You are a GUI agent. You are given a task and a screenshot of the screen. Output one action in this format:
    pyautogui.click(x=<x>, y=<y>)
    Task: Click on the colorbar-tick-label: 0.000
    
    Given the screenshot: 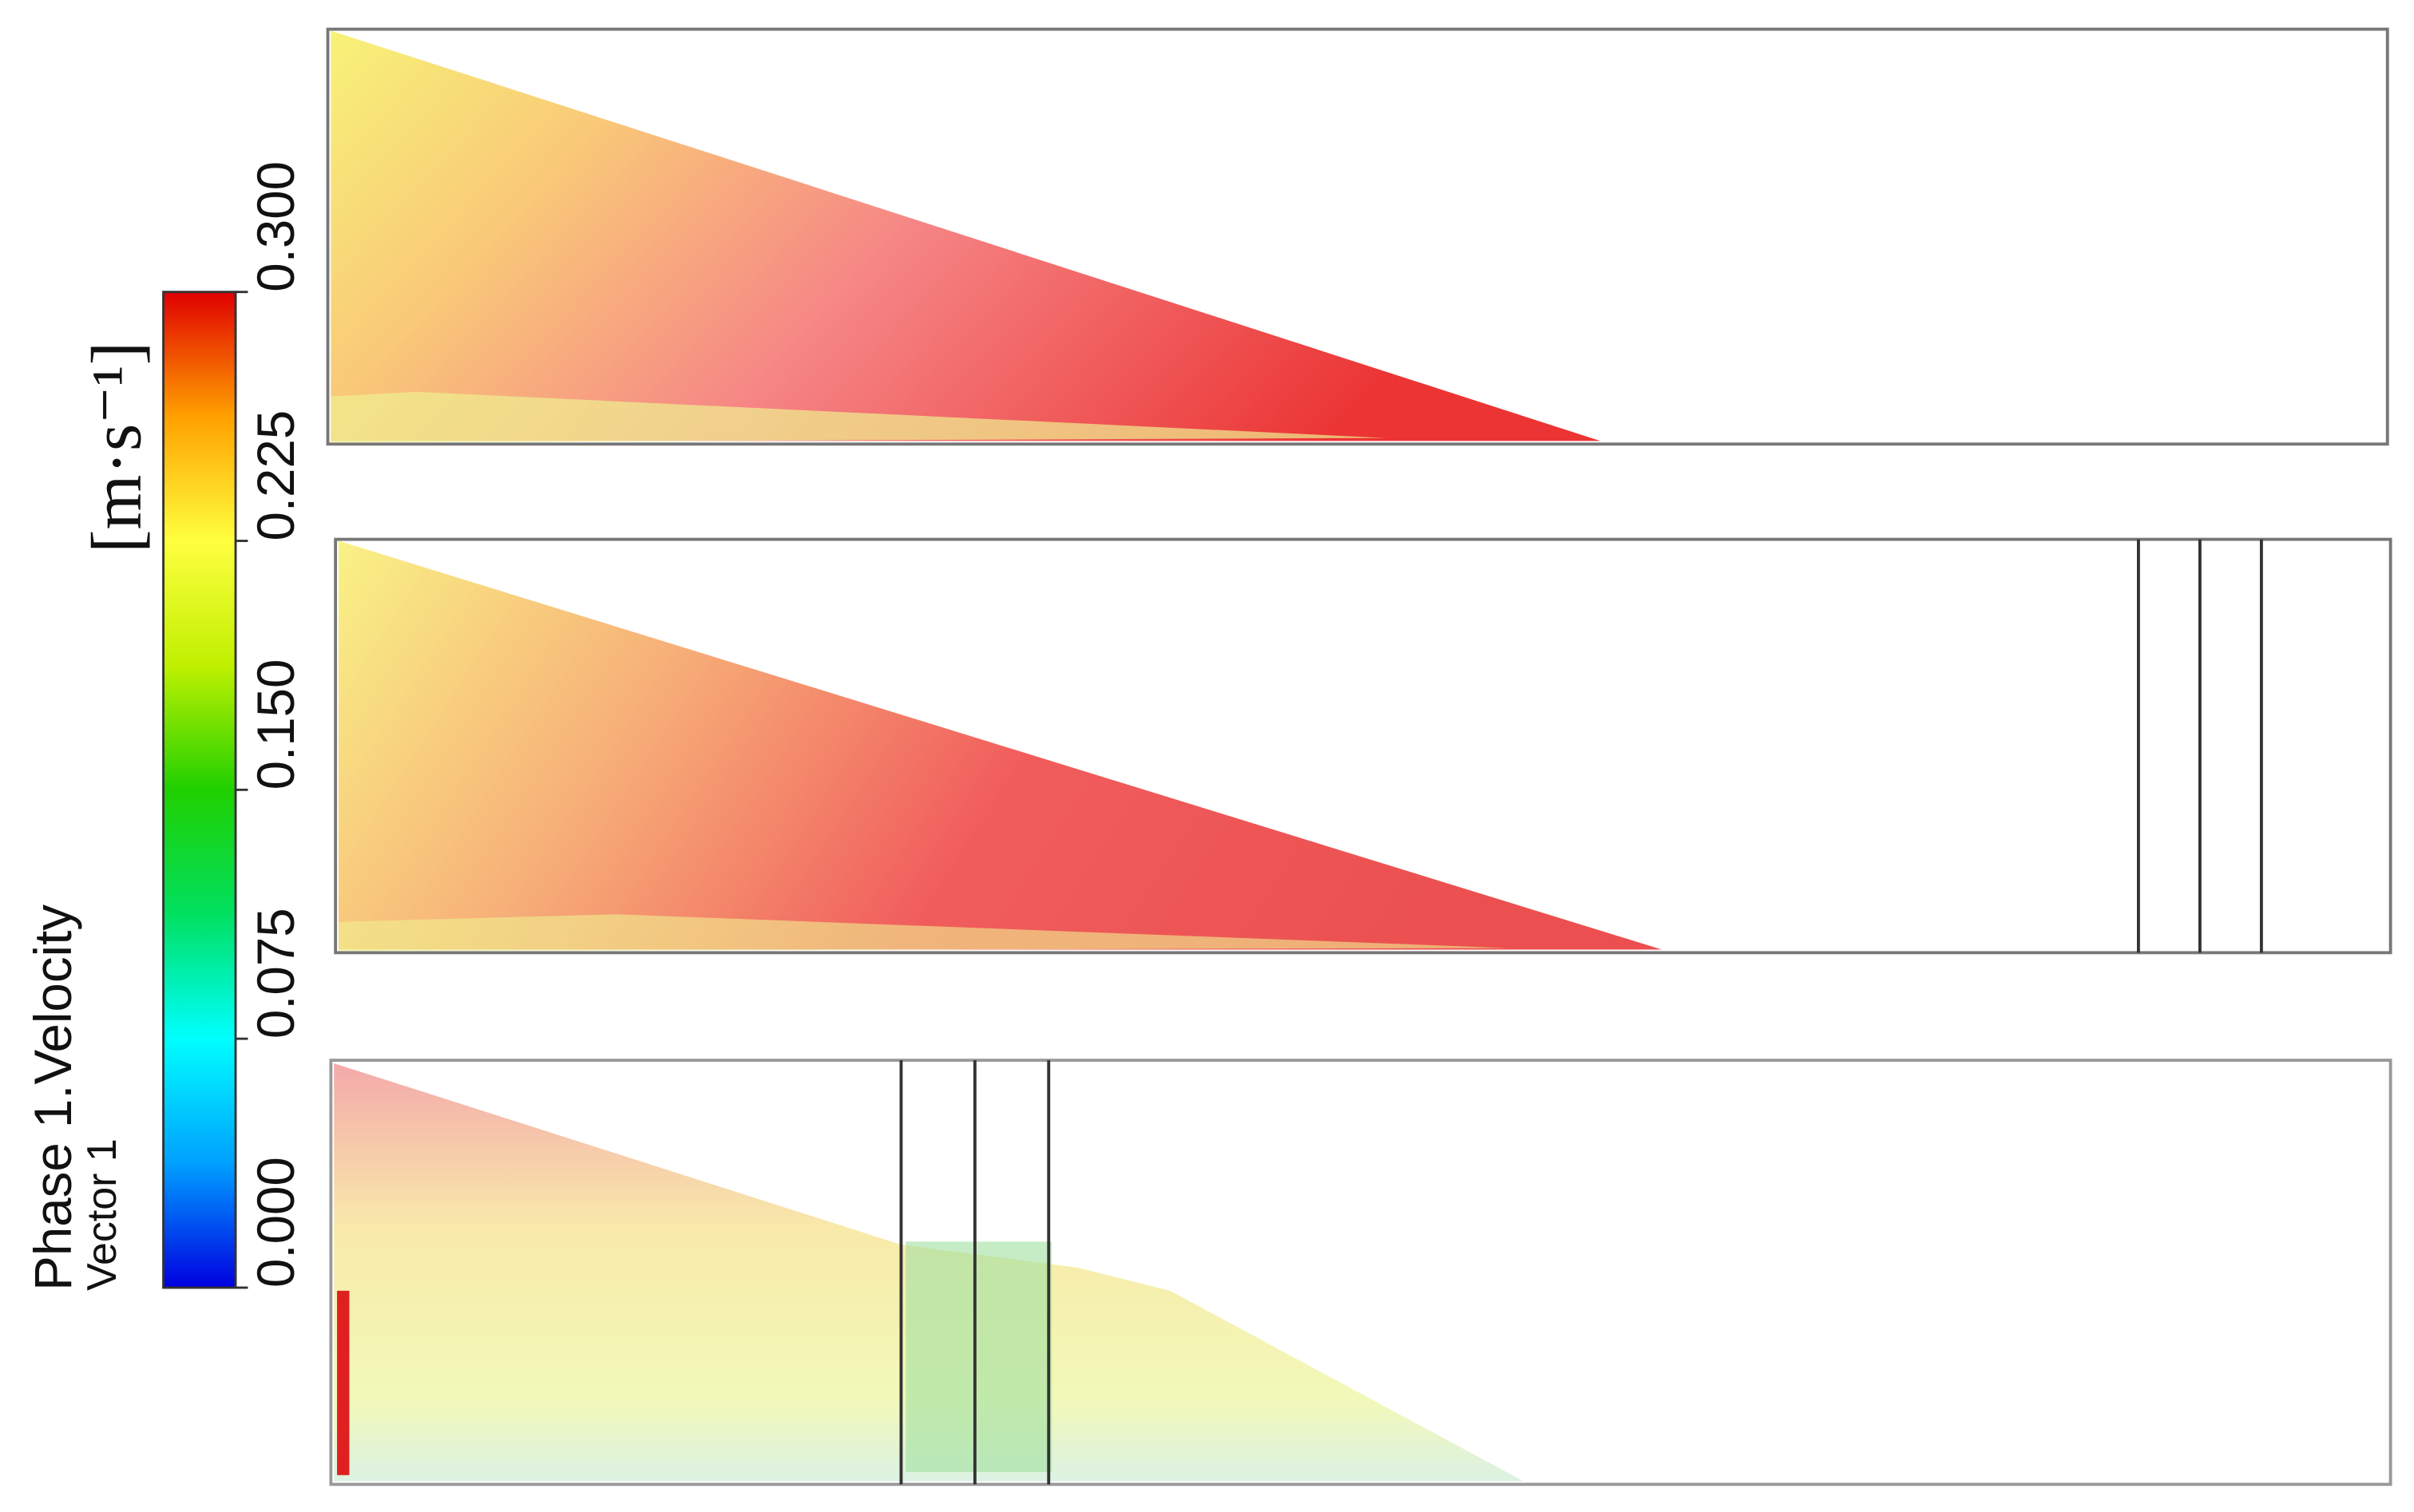 What is the action you would take?
    pyautogui.click(x=276, y=1222)
    